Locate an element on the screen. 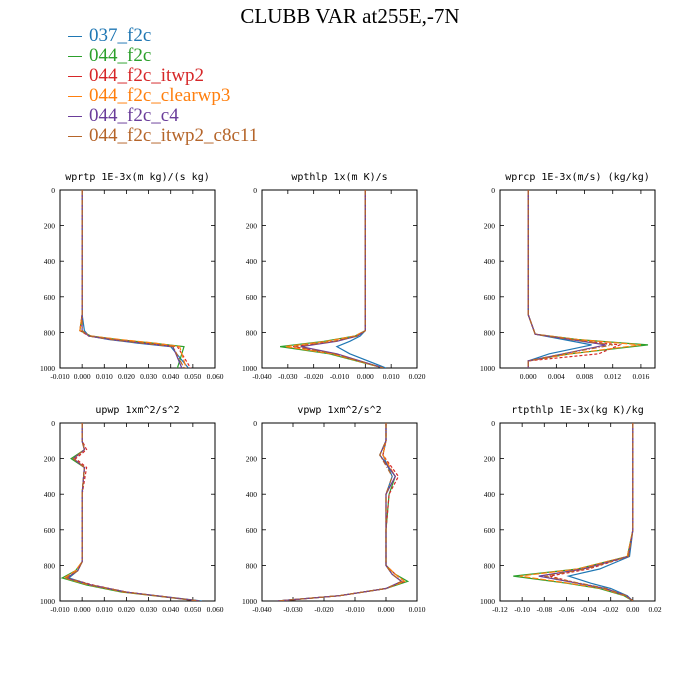 Image resolution: width=700 pixels, height=700 pixels. x-tick-label: 0.02 is located at coordinates (654, 609).